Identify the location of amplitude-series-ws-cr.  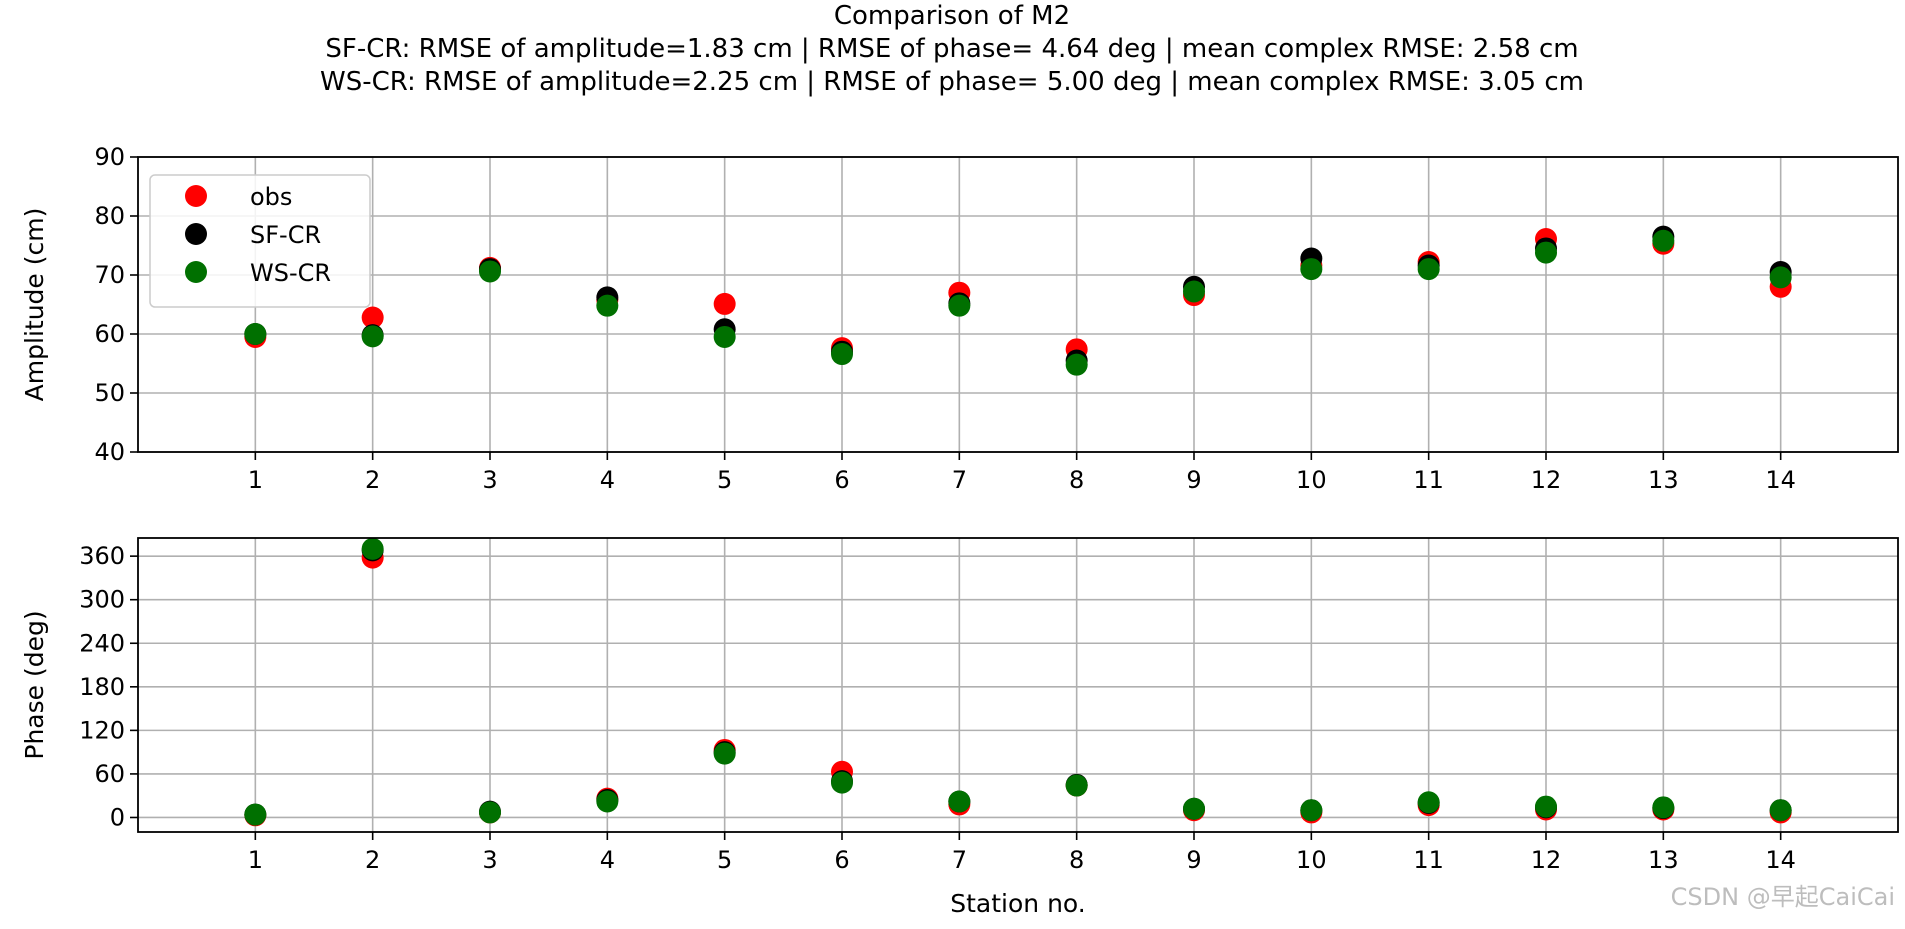
(1018, 302).